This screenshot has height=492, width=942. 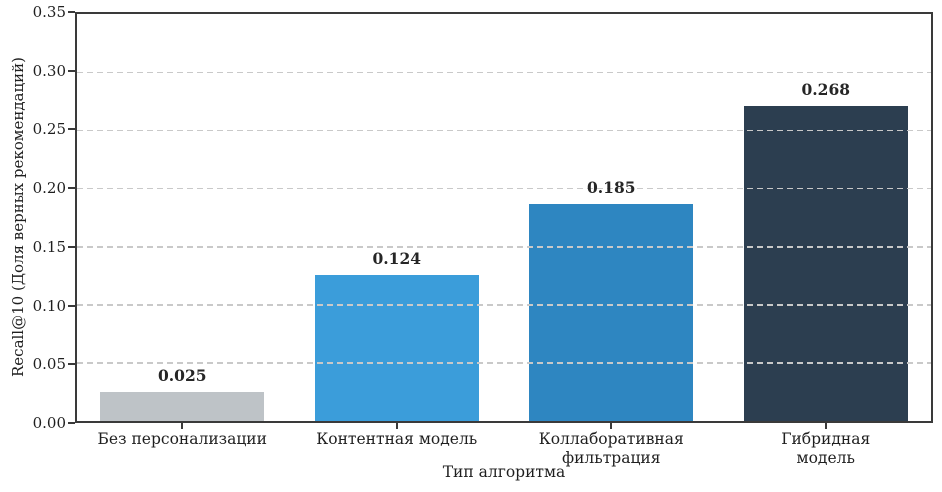 I want to click on y-tick-label: 0.00, so click(x=49, y=423).